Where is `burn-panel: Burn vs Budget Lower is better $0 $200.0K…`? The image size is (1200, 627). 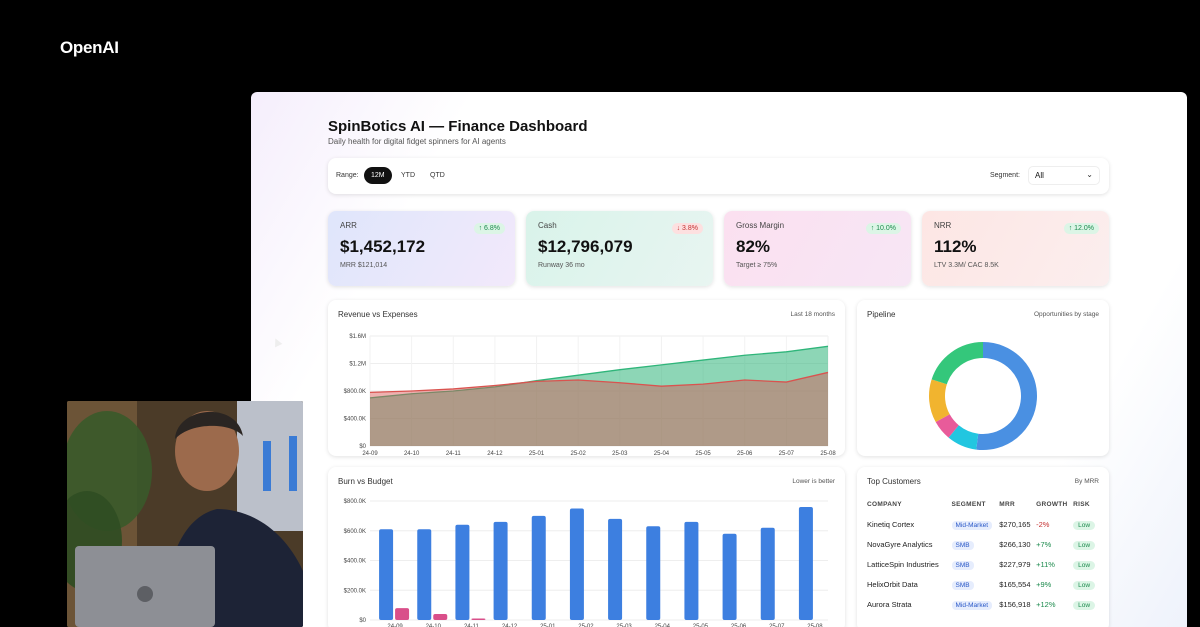 burn-panel: Burn vs Budget Lower is better $0 $200.0K… is located at coordinates (586, 547).